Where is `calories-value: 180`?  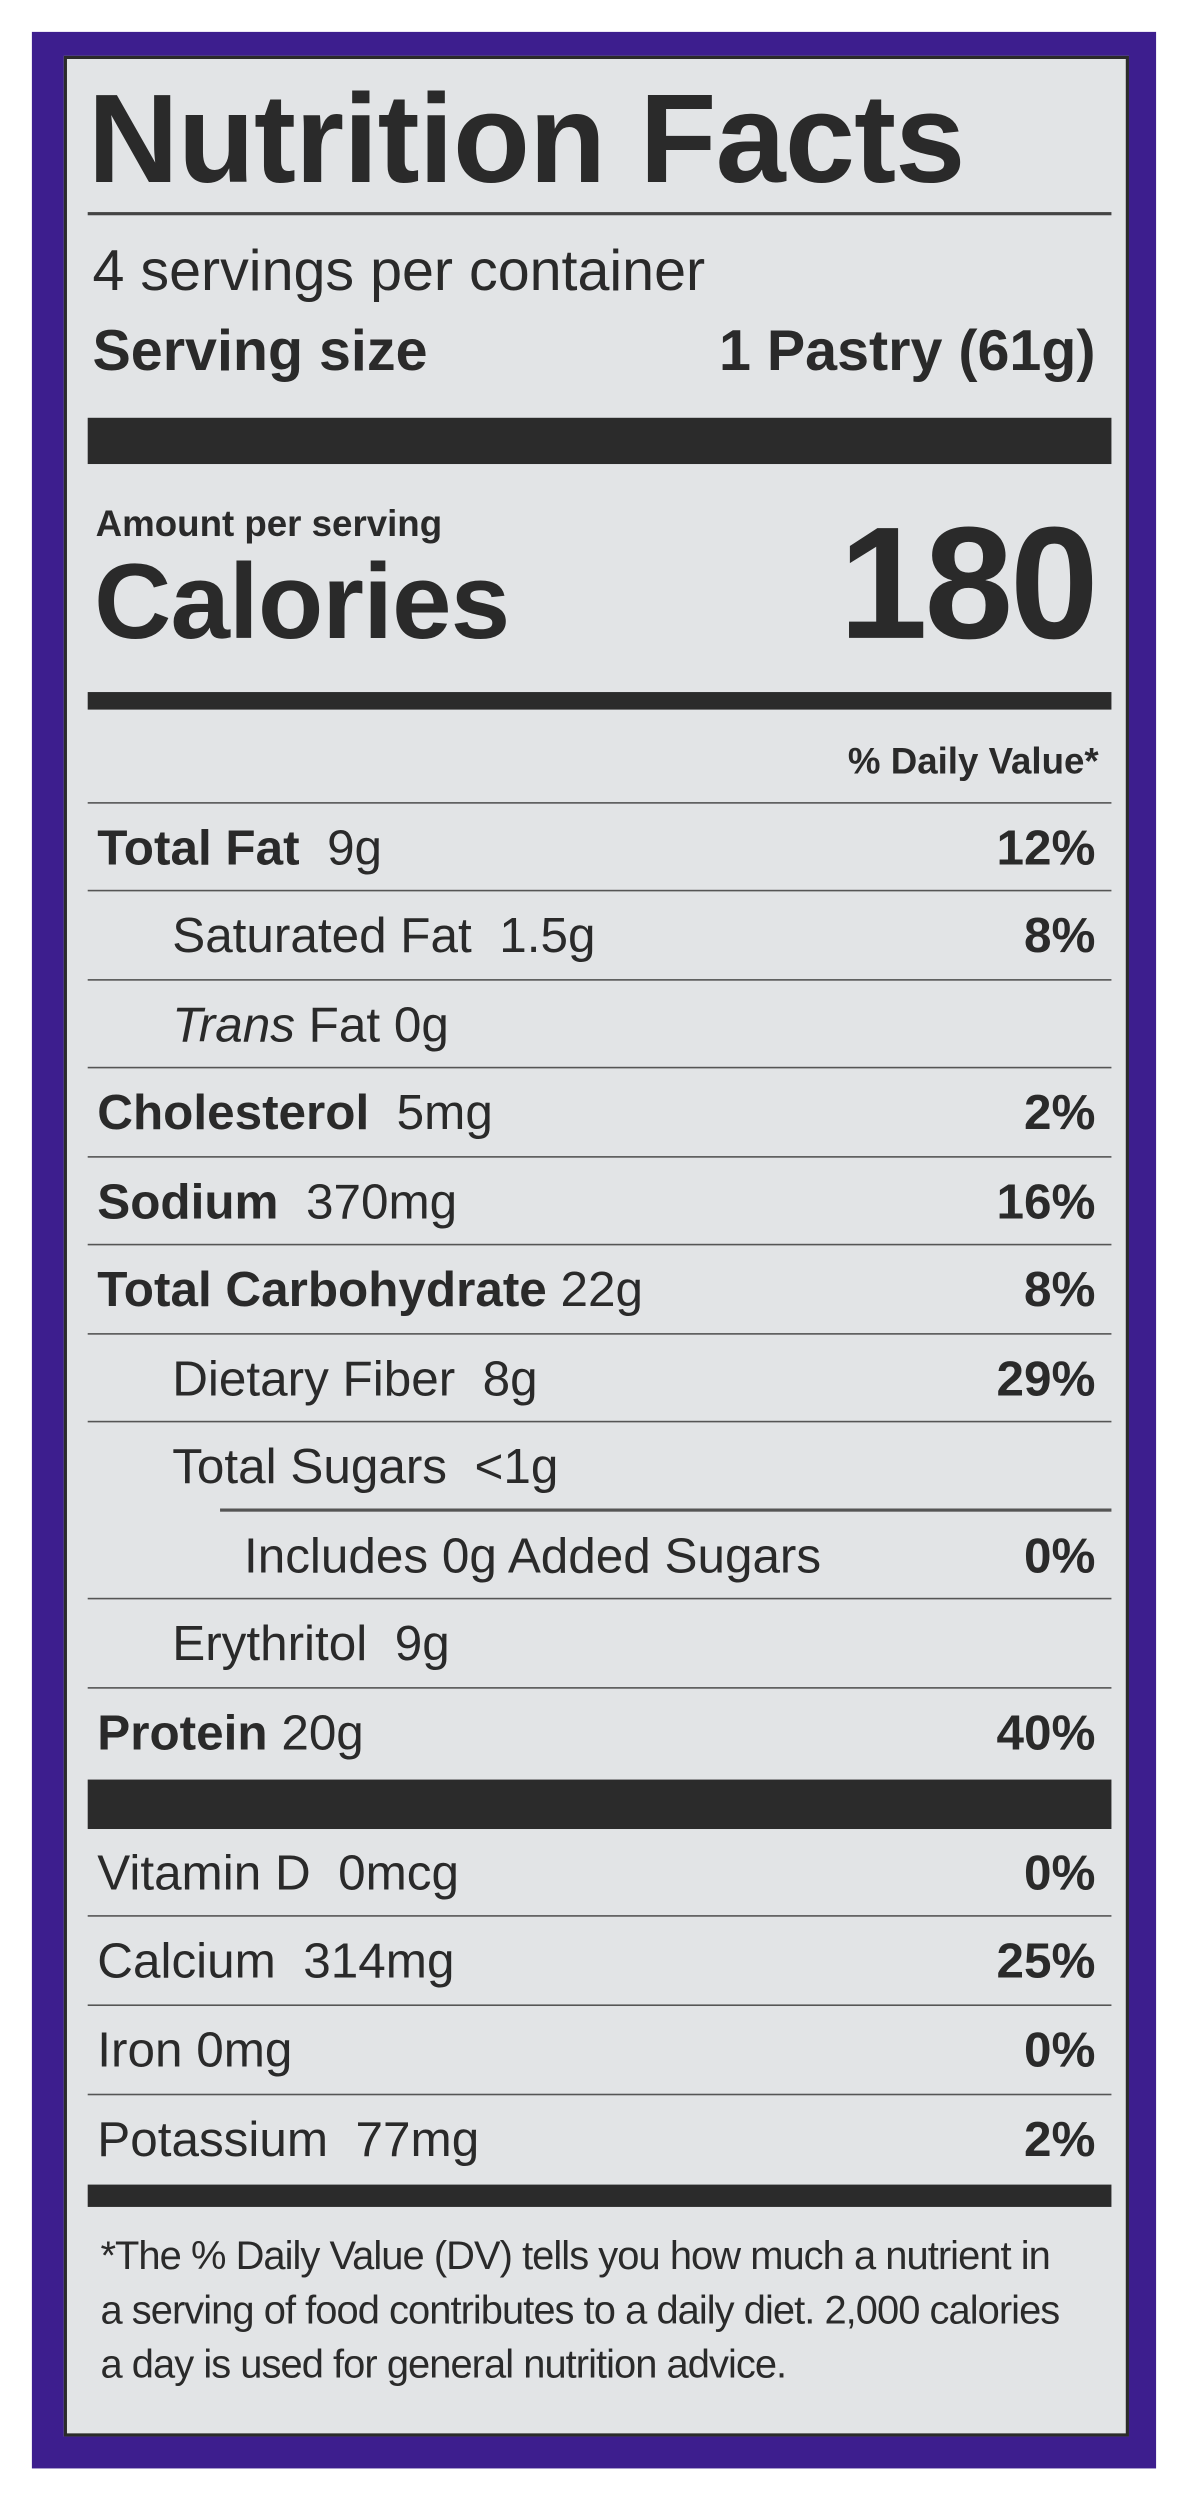 calories-value: 180 is located at coordinates (968, 583).